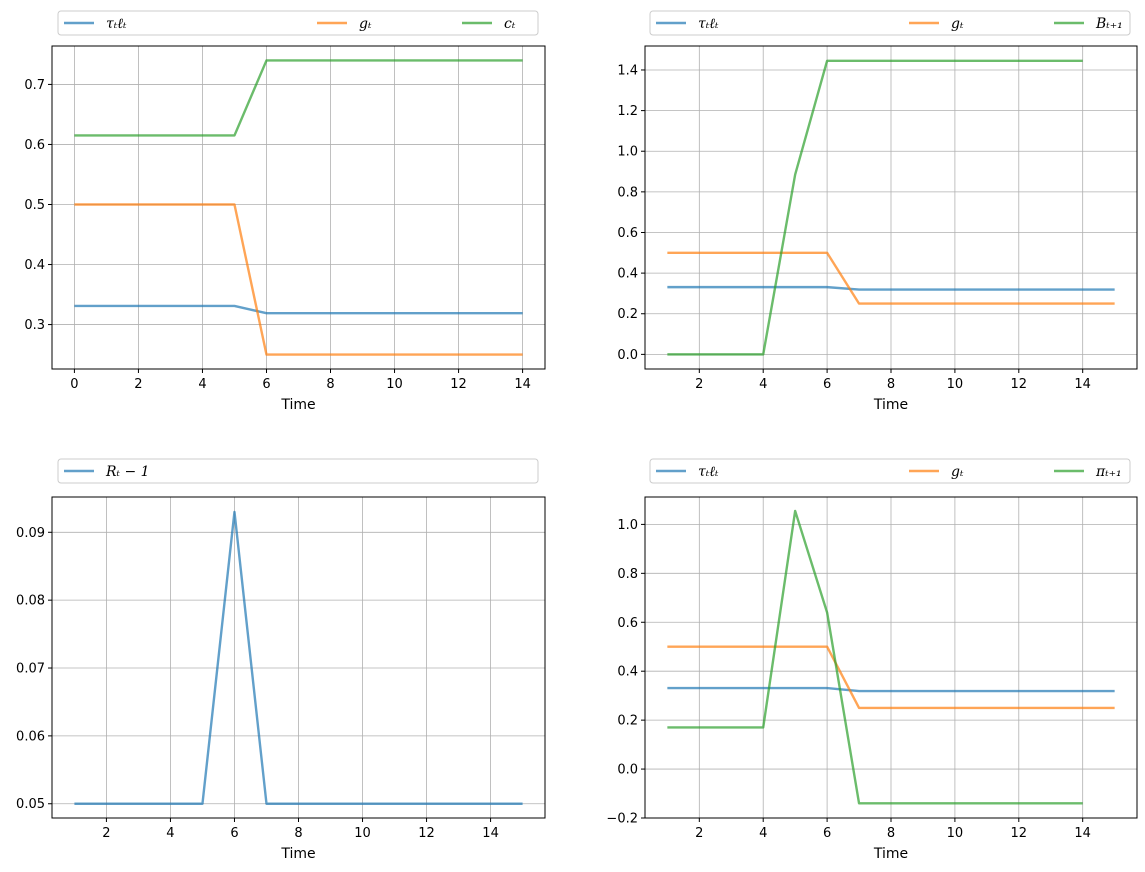  Describe the element at coordinates (127, 472) in the screenshot. I see `legend-label-1: Rₜ − 1` at that location.